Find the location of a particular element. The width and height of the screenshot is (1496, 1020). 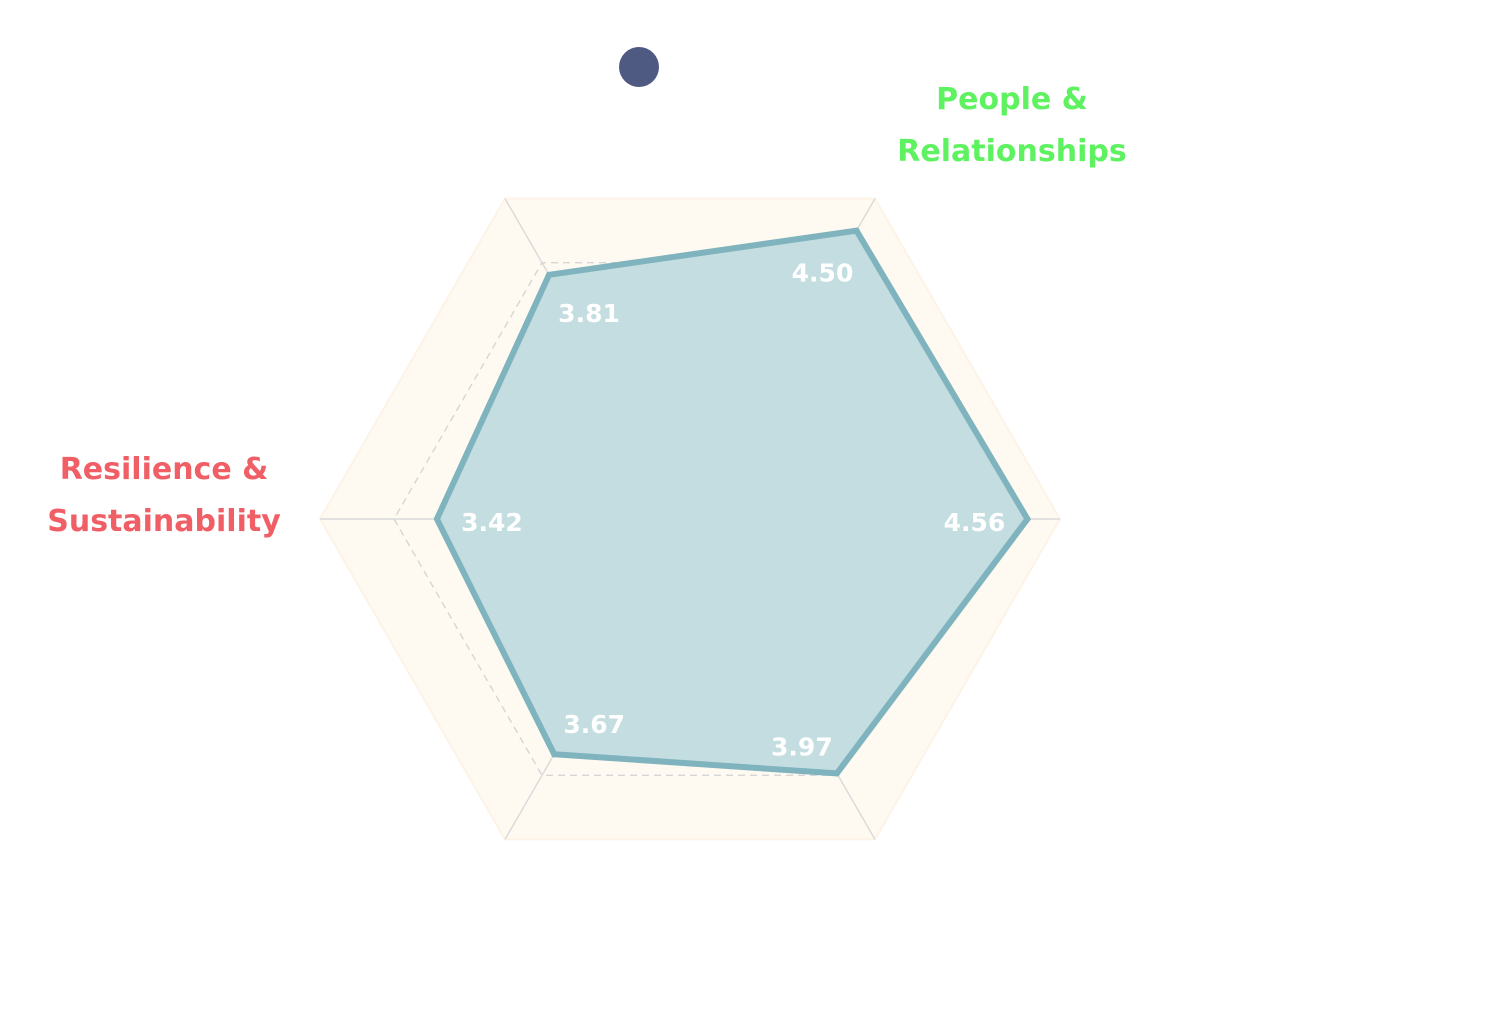

axis-label: Resilience & Sustainability is located at coordinates (164, 495).